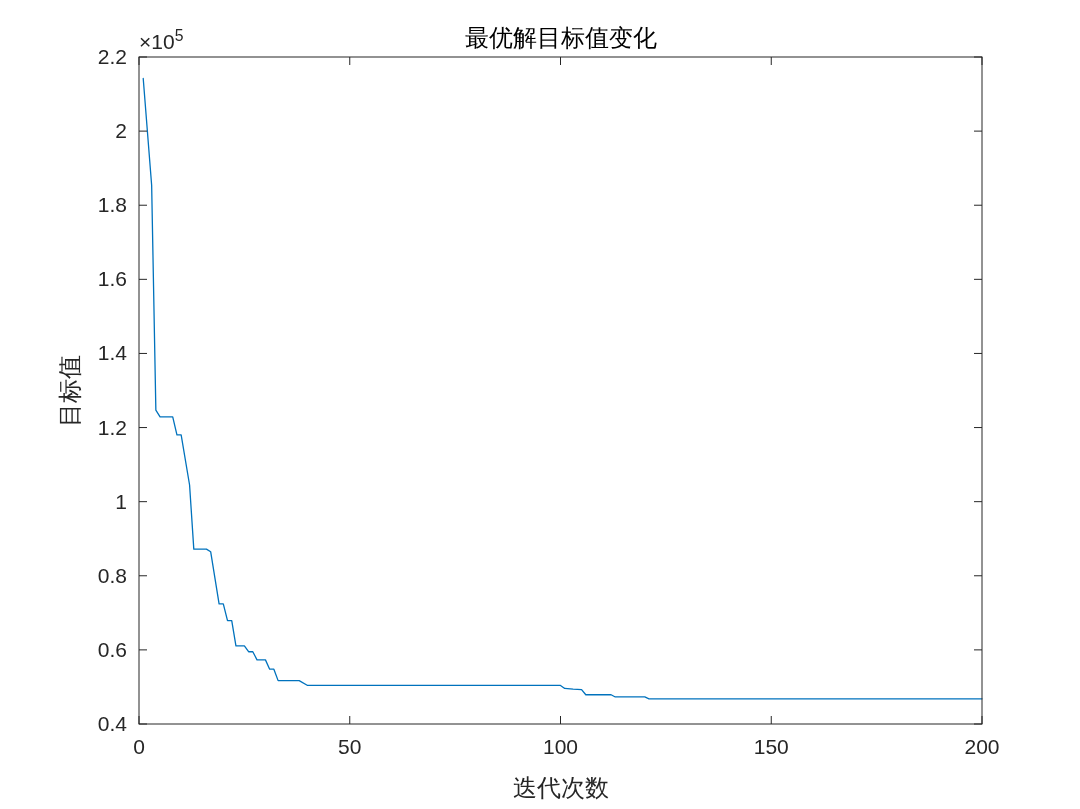 This screenshot has height=809, width=1080. What do you see at coordinates (112, 205) in the screenshot?
I see `y-tick-label: 1.8` at bounding box center [112, 205].